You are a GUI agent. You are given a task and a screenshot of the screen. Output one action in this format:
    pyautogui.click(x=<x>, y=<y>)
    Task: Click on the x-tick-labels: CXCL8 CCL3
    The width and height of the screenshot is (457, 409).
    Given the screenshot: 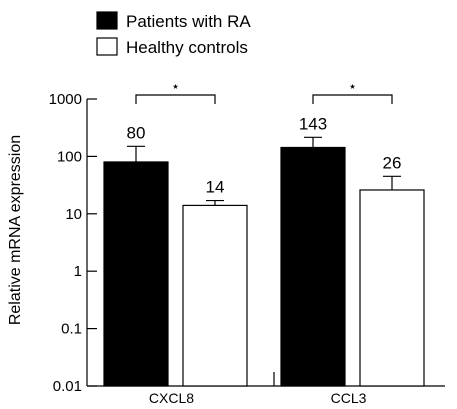 What is the action you would take?
    pyautogui.click(x=258, y=398)
    